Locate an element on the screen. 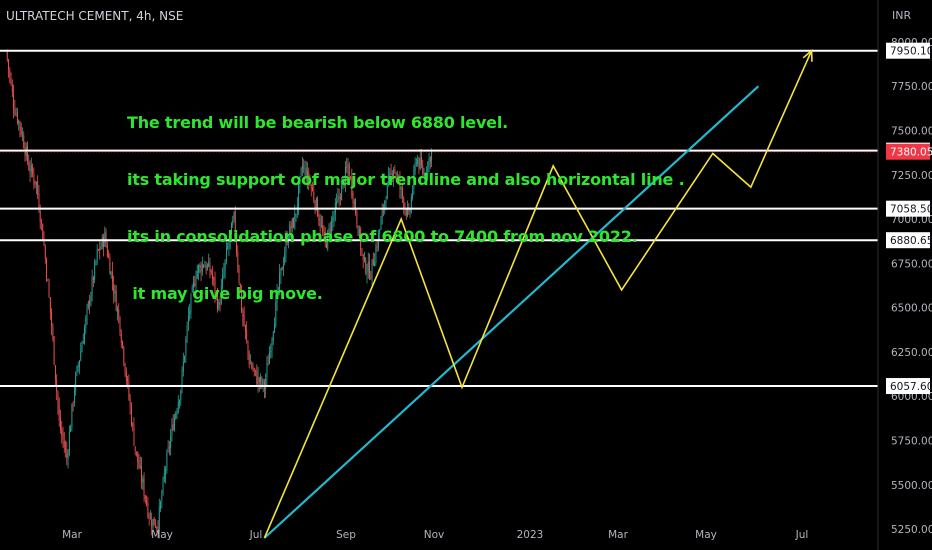 The width and height of the screenshot is (932, 550). y-tick-label: 7750.00 is located at coordinates (911, 87).